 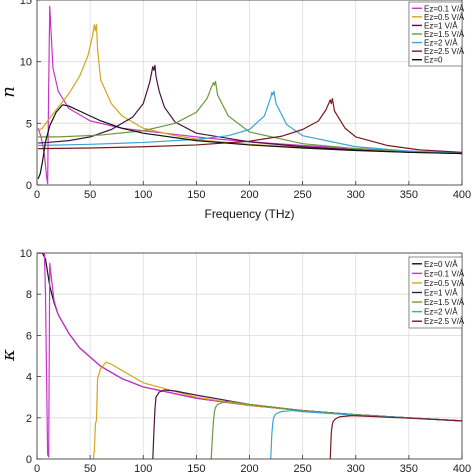 I want to click on x-axis-label: Frequency (THz), so click(x=249, y=214).